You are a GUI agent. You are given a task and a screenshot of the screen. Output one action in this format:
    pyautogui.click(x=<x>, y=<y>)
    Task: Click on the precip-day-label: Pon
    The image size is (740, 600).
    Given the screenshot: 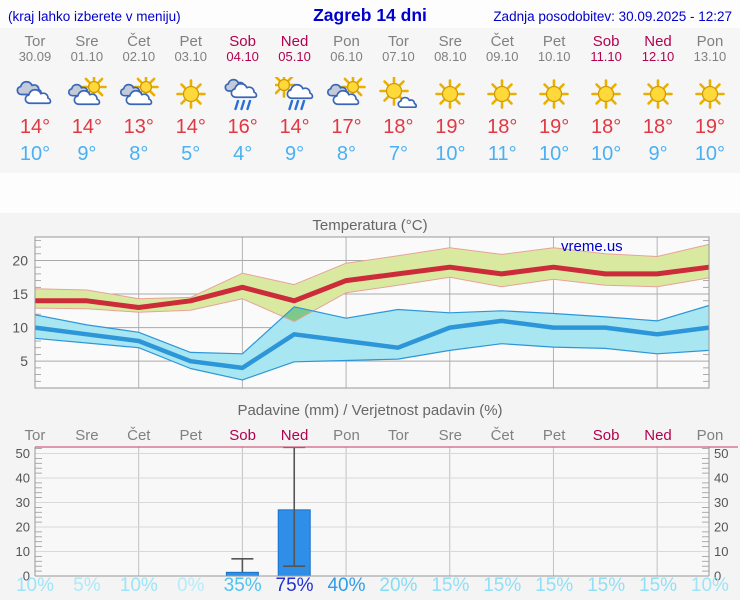 What is the action you would take?
    pyautogui.click(x=346, y=435)
    